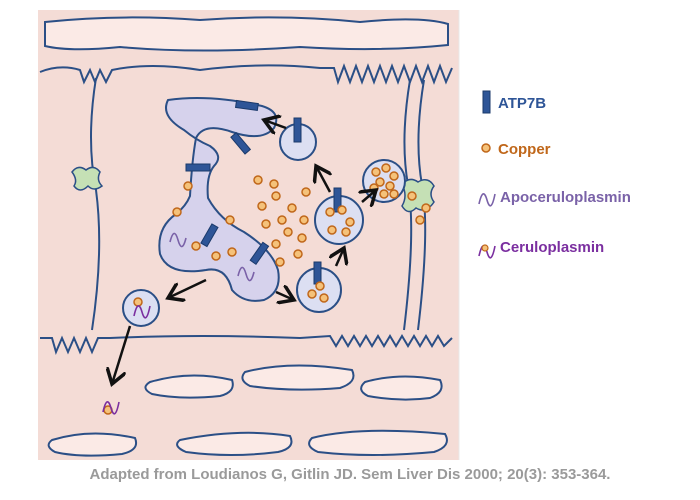 The image size is (700, 500). I want to click on ceruloplasmin-icon, so click(487, 252).